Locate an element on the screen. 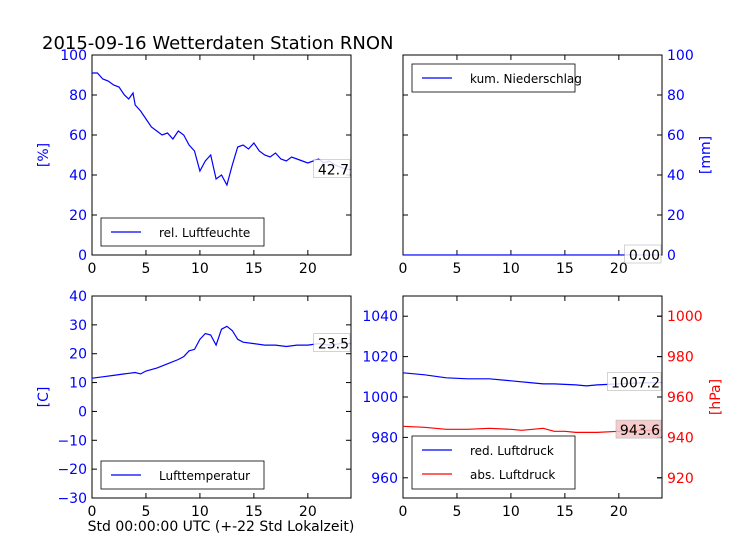 The height and width of the screenshot is (552, 736). legend-label: red. Luftdruck is located at coordinates (512, 451).